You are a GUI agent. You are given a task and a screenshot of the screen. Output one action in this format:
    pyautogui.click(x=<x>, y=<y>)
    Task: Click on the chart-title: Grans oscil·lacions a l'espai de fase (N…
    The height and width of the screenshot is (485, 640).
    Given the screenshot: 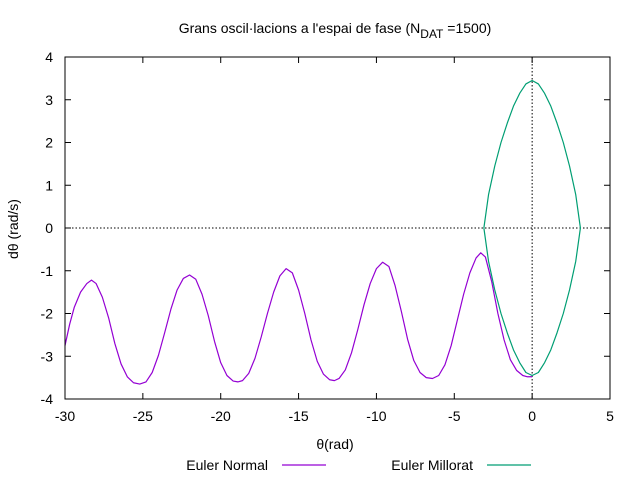 What is the action you would take?
    pyautogui.click(x=335, y=30)
    